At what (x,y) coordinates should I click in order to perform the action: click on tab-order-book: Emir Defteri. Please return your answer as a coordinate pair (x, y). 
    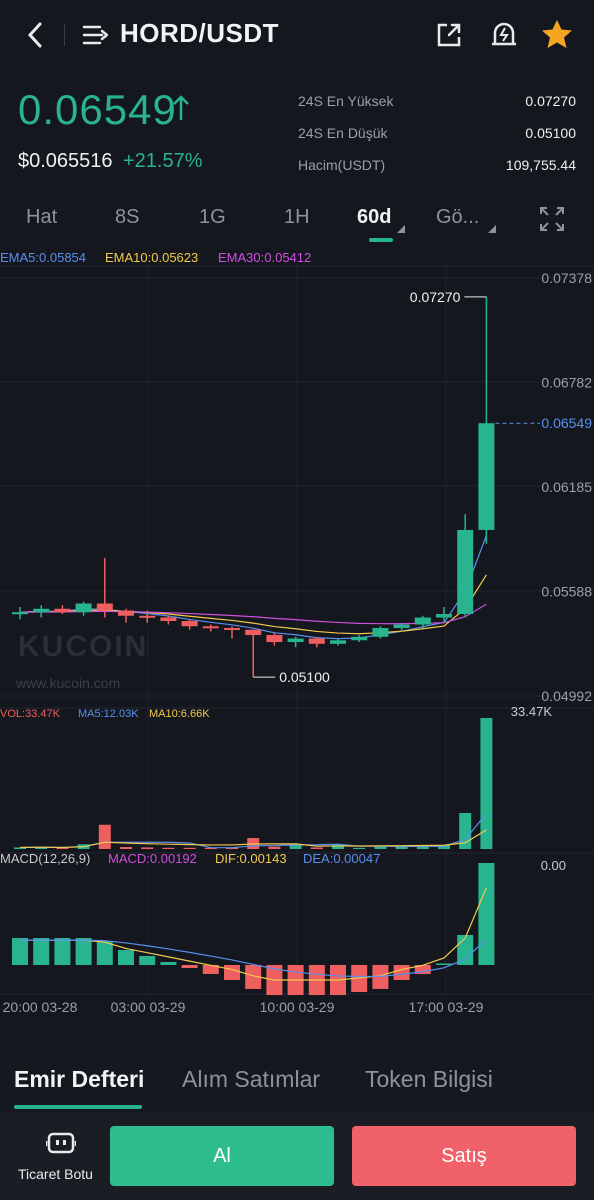
    Looking at the image, I should click on (79, 1079).